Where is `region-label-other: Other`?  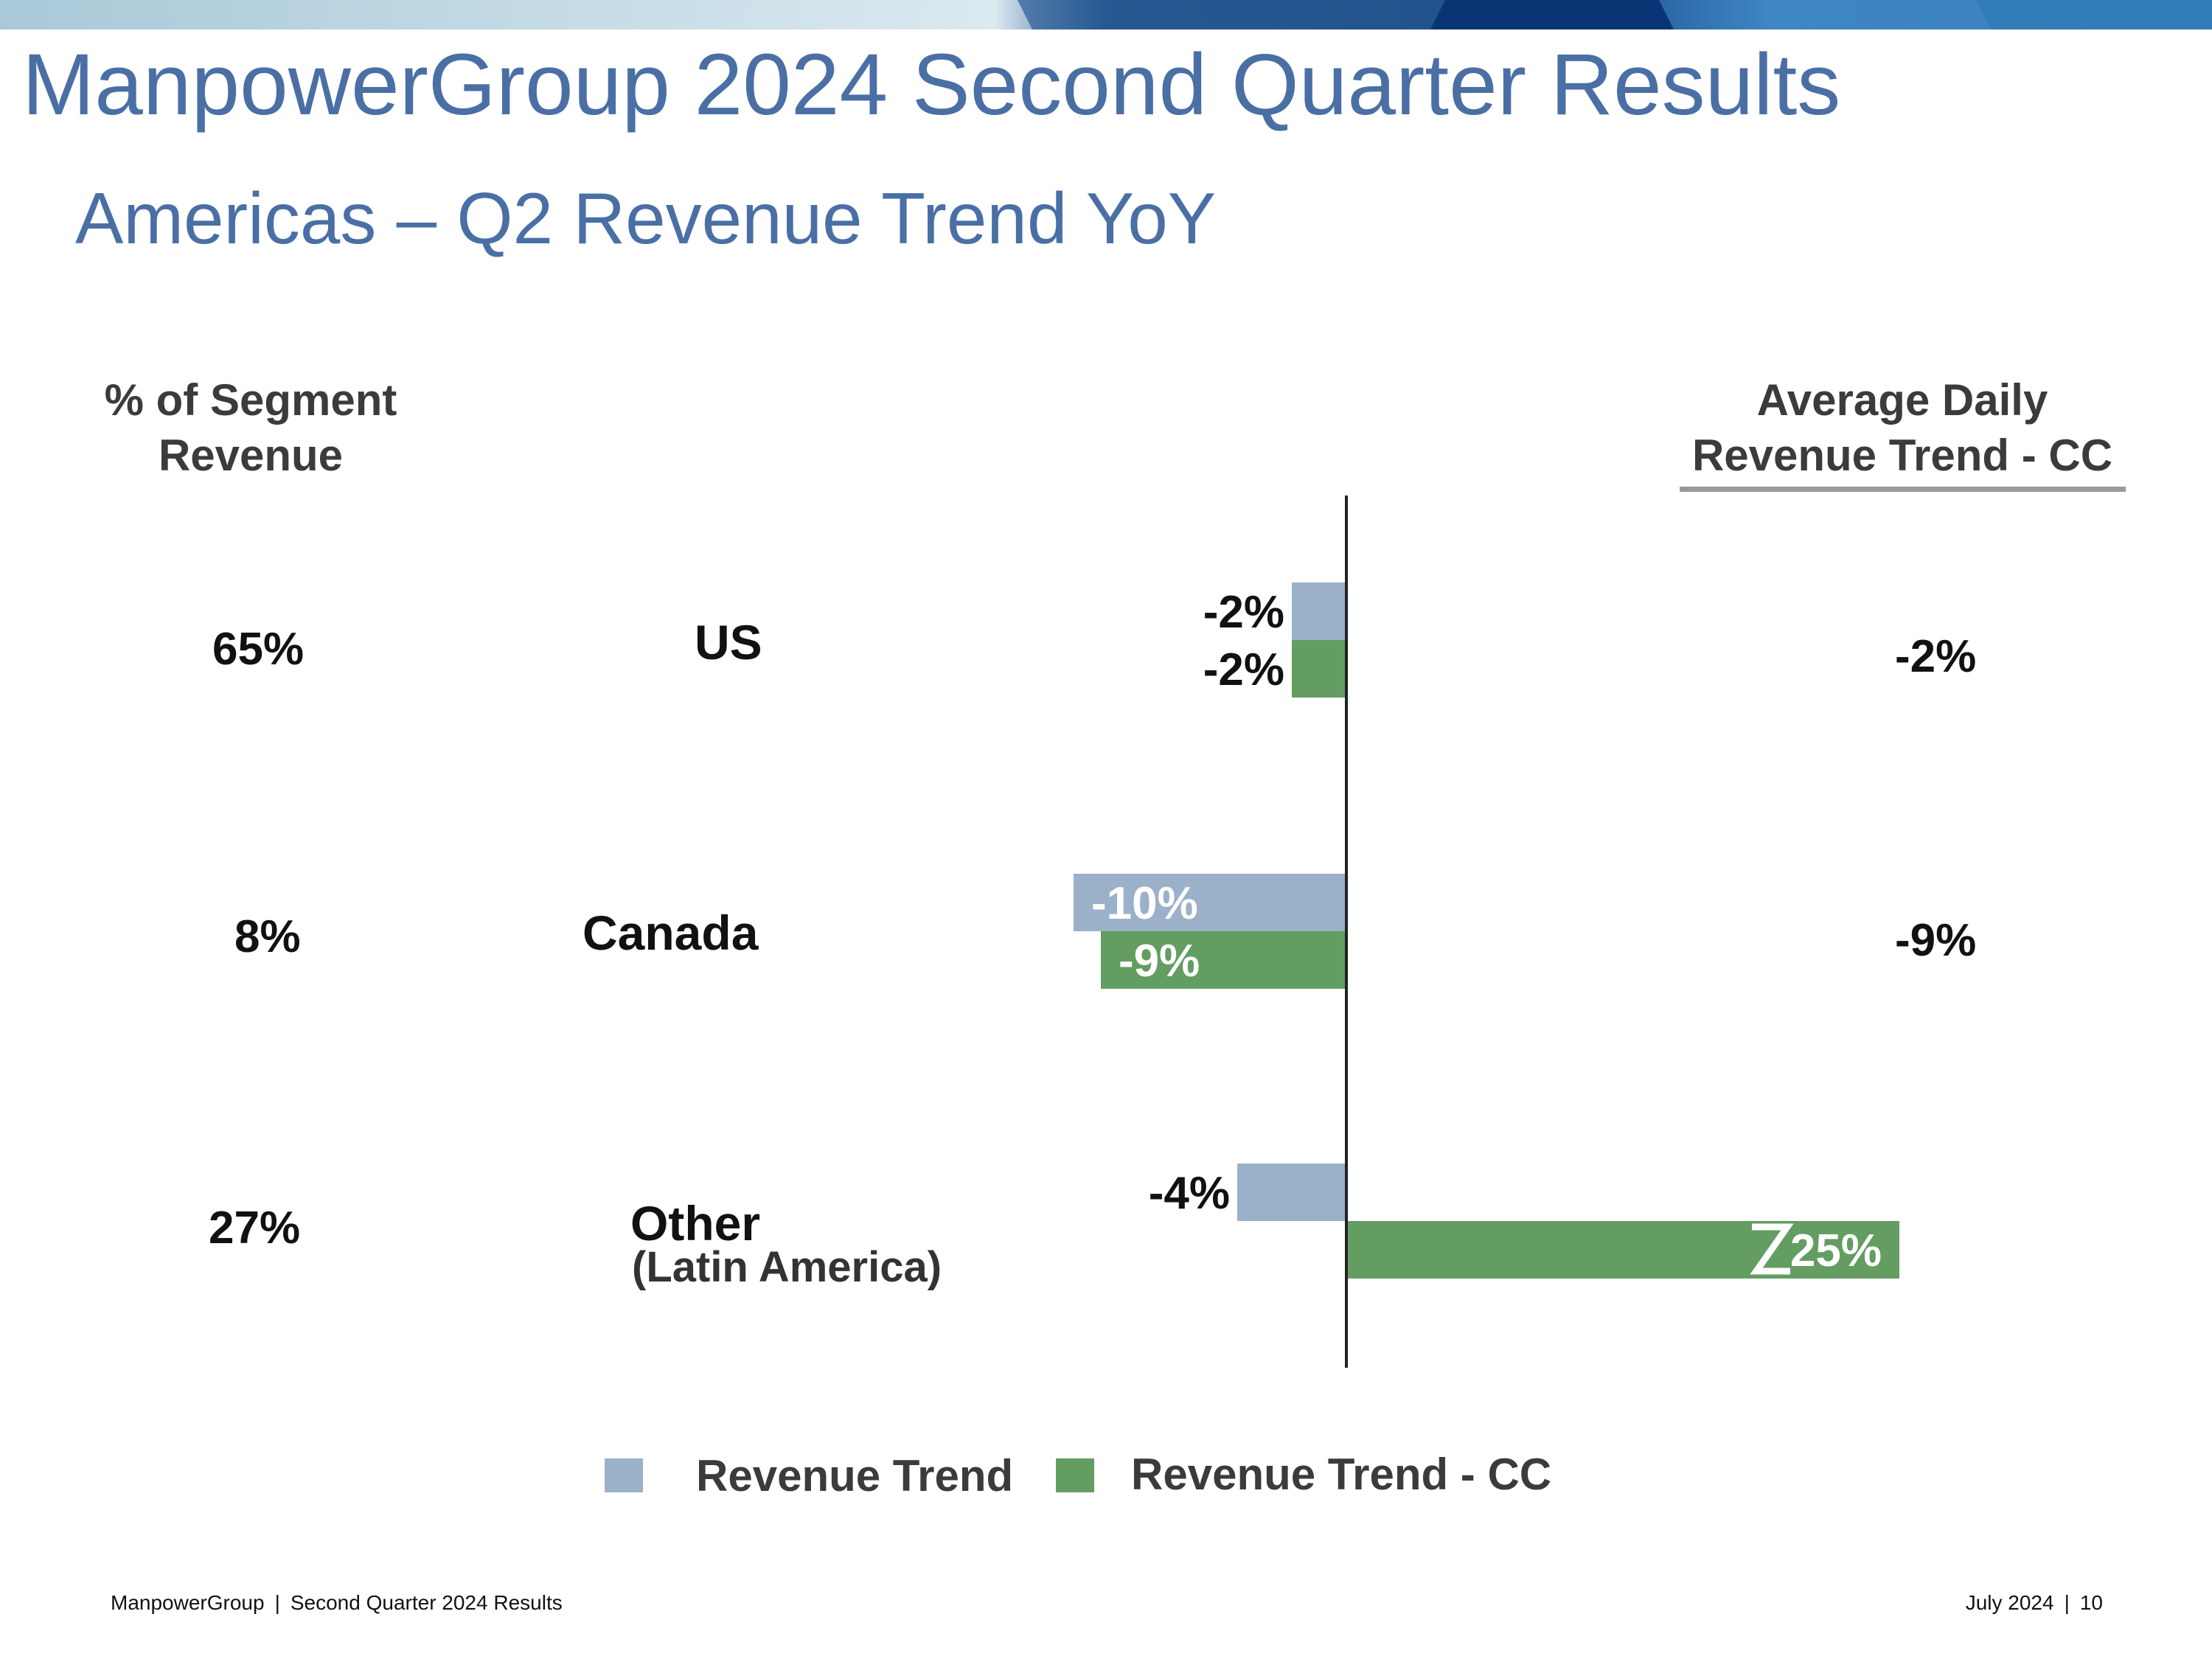 region-label-other: Other is located at coordinates (695, 1223).